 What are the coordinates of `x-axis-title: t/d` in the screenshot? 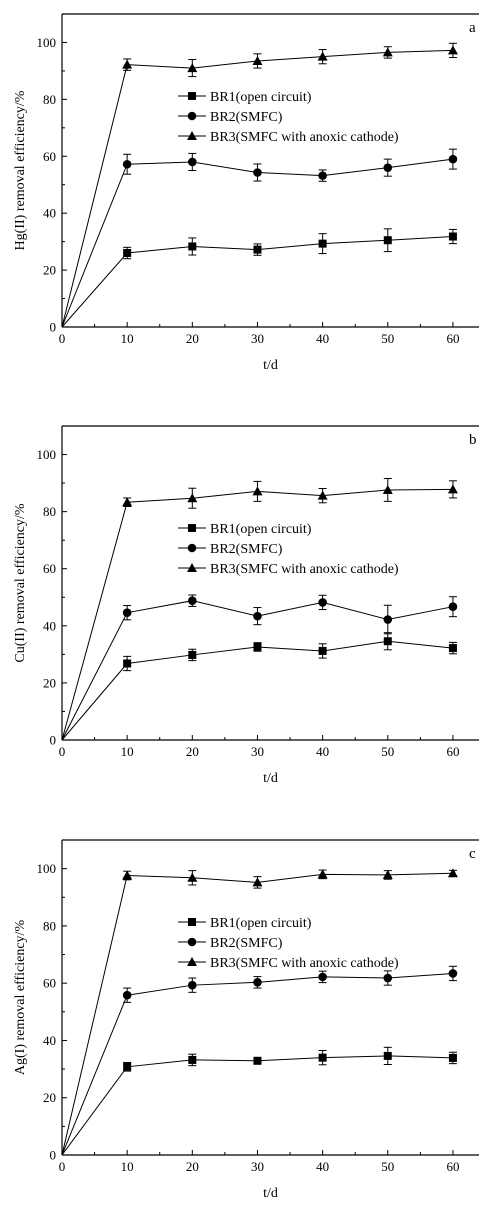 It's located at (270, 1193).